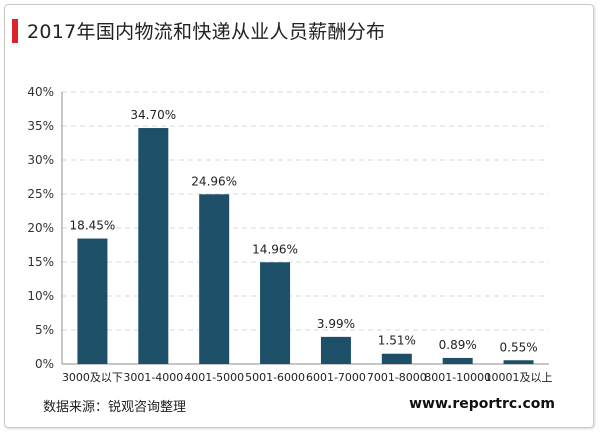 This screenshot has height=433, width=600. Describe the element at coordinates (15, 30) in the screenshot. I see `title-accent-bar` at that location.